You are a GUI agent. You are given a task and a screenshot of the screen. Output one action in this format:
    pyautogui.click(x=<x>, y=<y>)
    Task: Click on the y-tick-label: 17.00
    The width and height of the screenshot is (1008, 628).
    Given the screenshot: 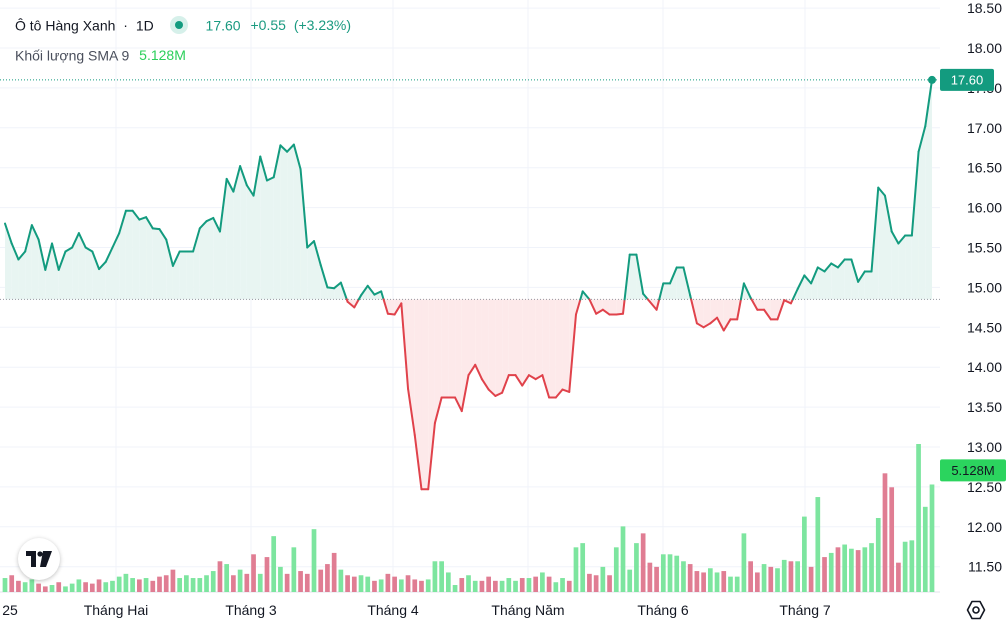 What is the action you would take?
    pyautogui.click(x=984, y=128)
    